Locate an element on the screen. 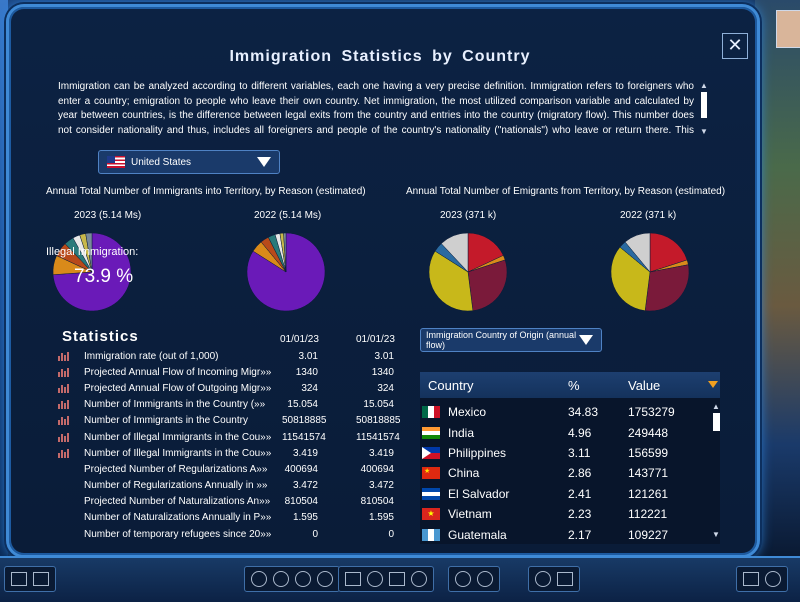 The width and height of the screenshot is (800, 602). close-button: ✕ is located at coordinates (735, 46).